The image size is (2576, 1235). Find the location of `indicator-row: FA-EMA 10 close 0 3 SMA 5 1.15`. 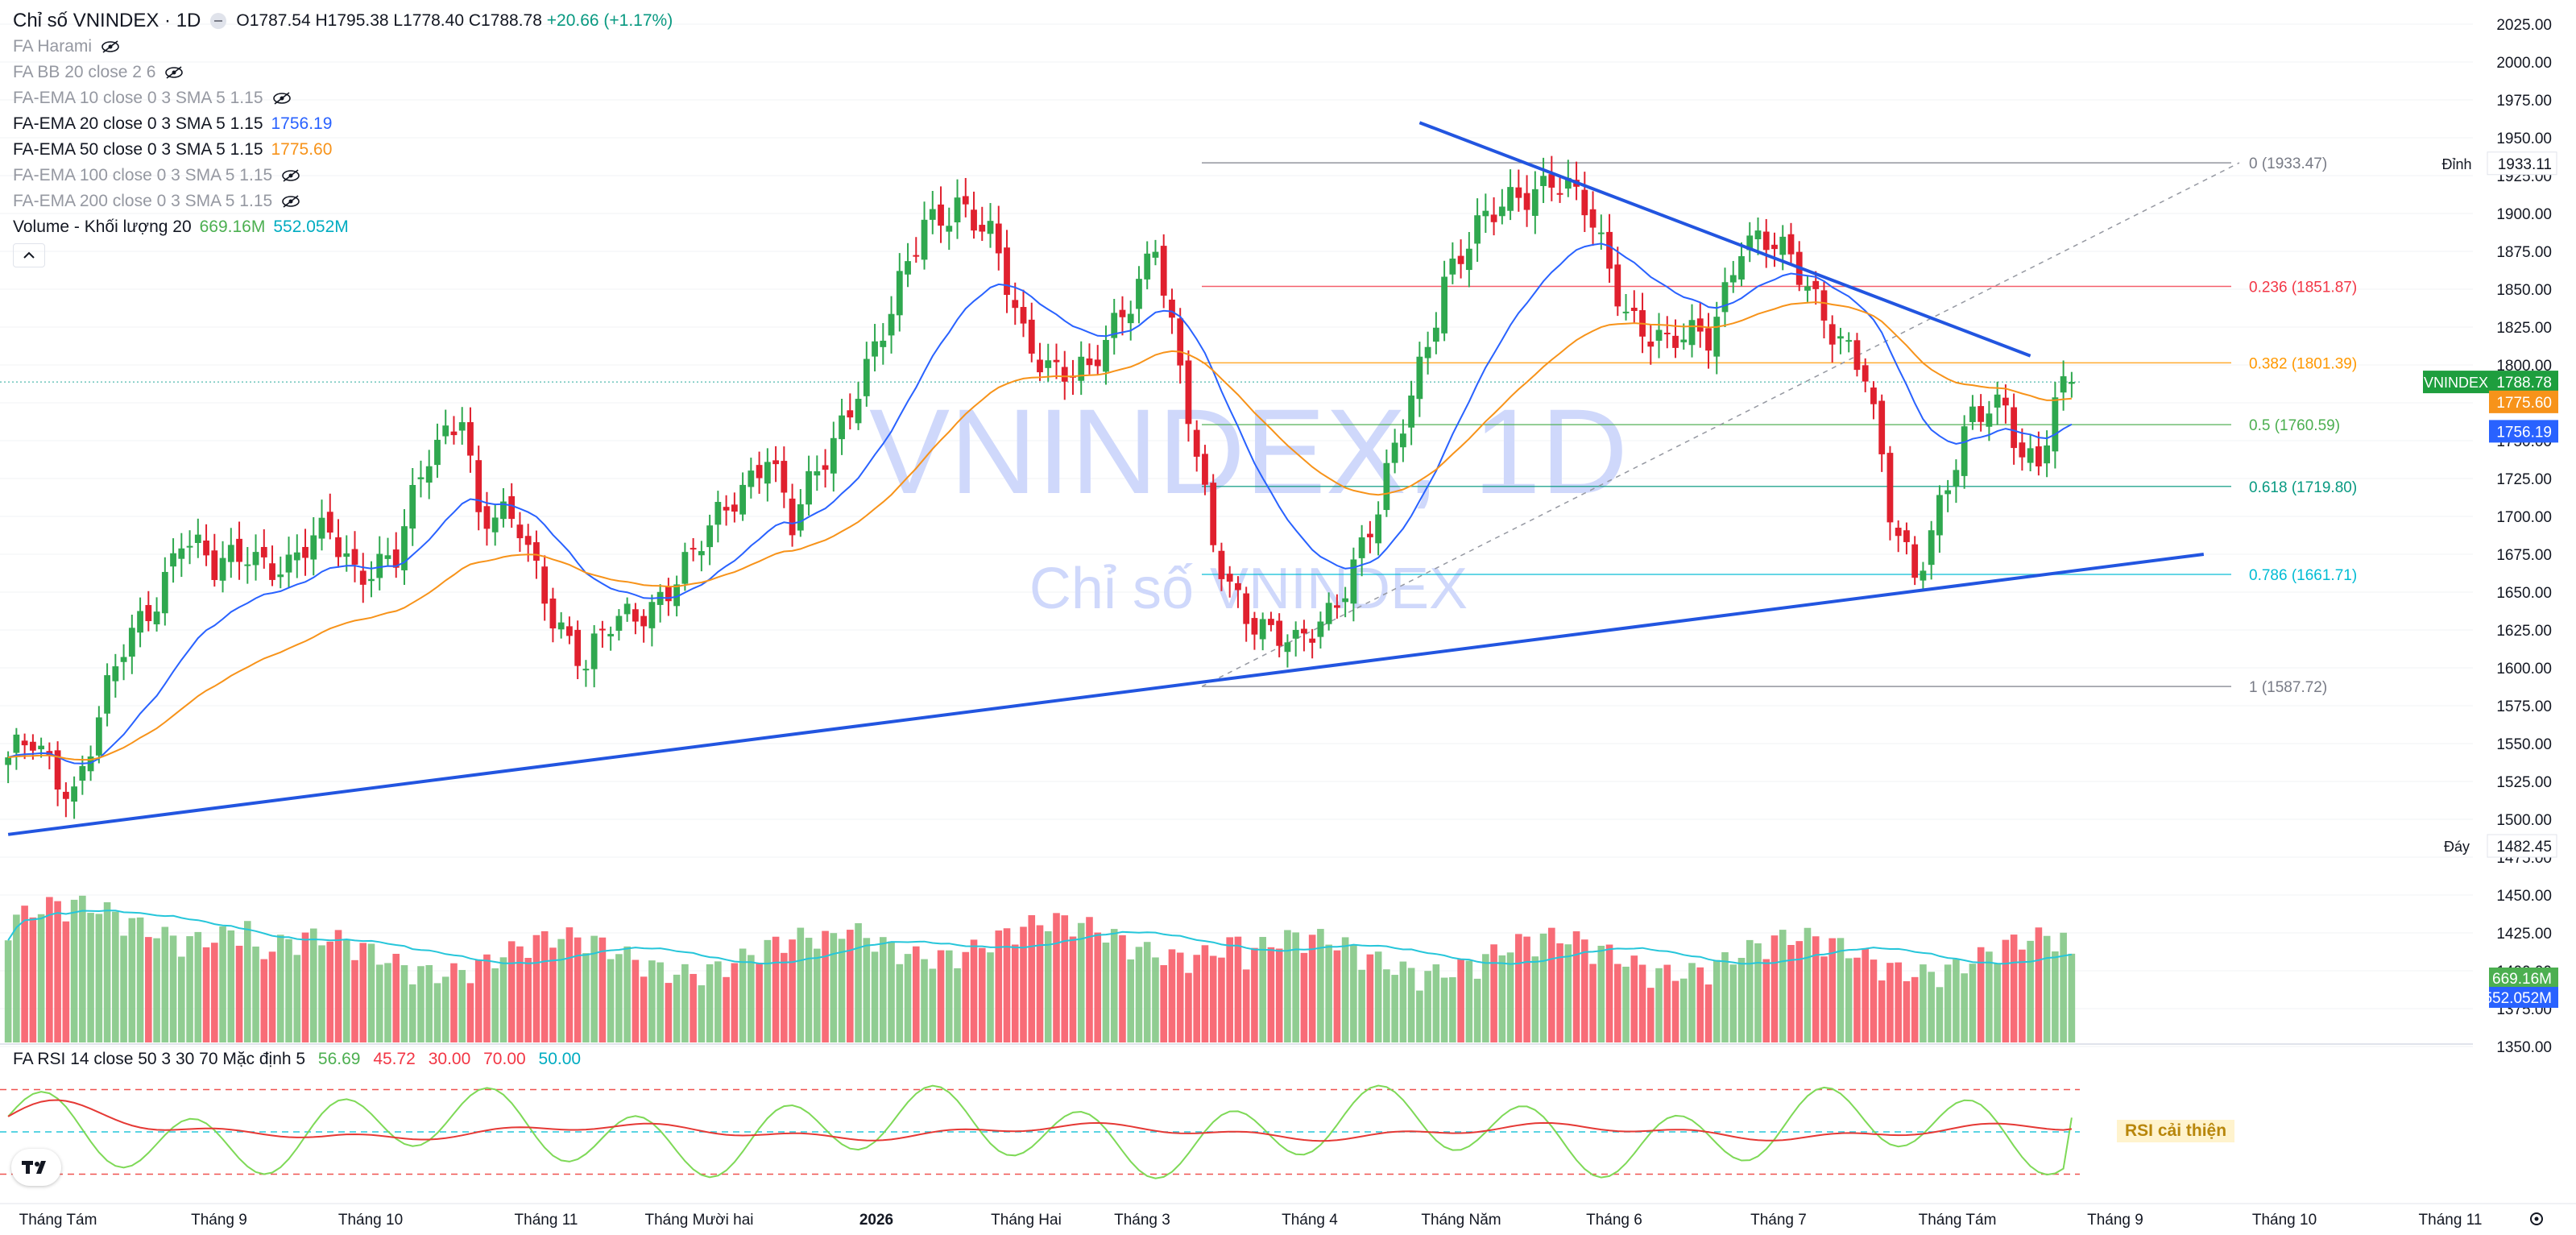

indicator-row: FA-EMA 10 close 0 3 SMA 5 1.15 is located at coordinates (343, 98).